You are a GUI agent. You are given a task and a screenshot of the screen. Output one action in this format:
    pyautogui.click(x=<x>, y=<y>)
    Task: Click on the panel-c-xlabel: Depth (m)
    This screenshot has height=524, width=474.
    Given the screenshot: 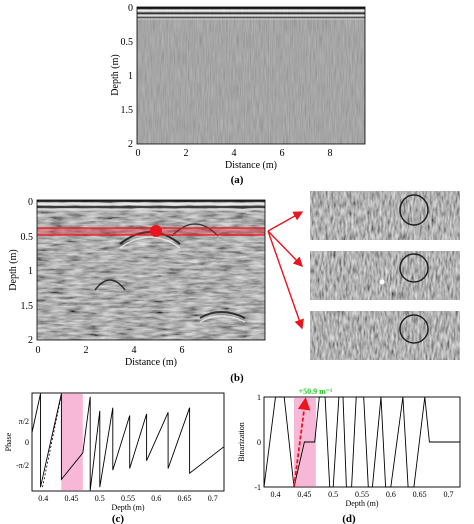 What is the action you would take?
    pyautogui.click(x=127, y=507)
    